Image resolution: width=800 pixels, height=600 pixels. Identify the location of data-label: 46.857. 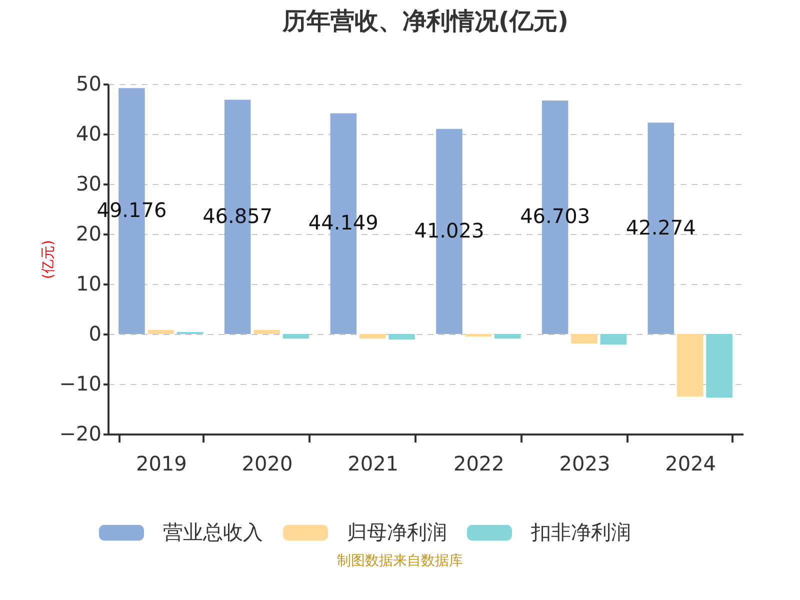
(237, 216).